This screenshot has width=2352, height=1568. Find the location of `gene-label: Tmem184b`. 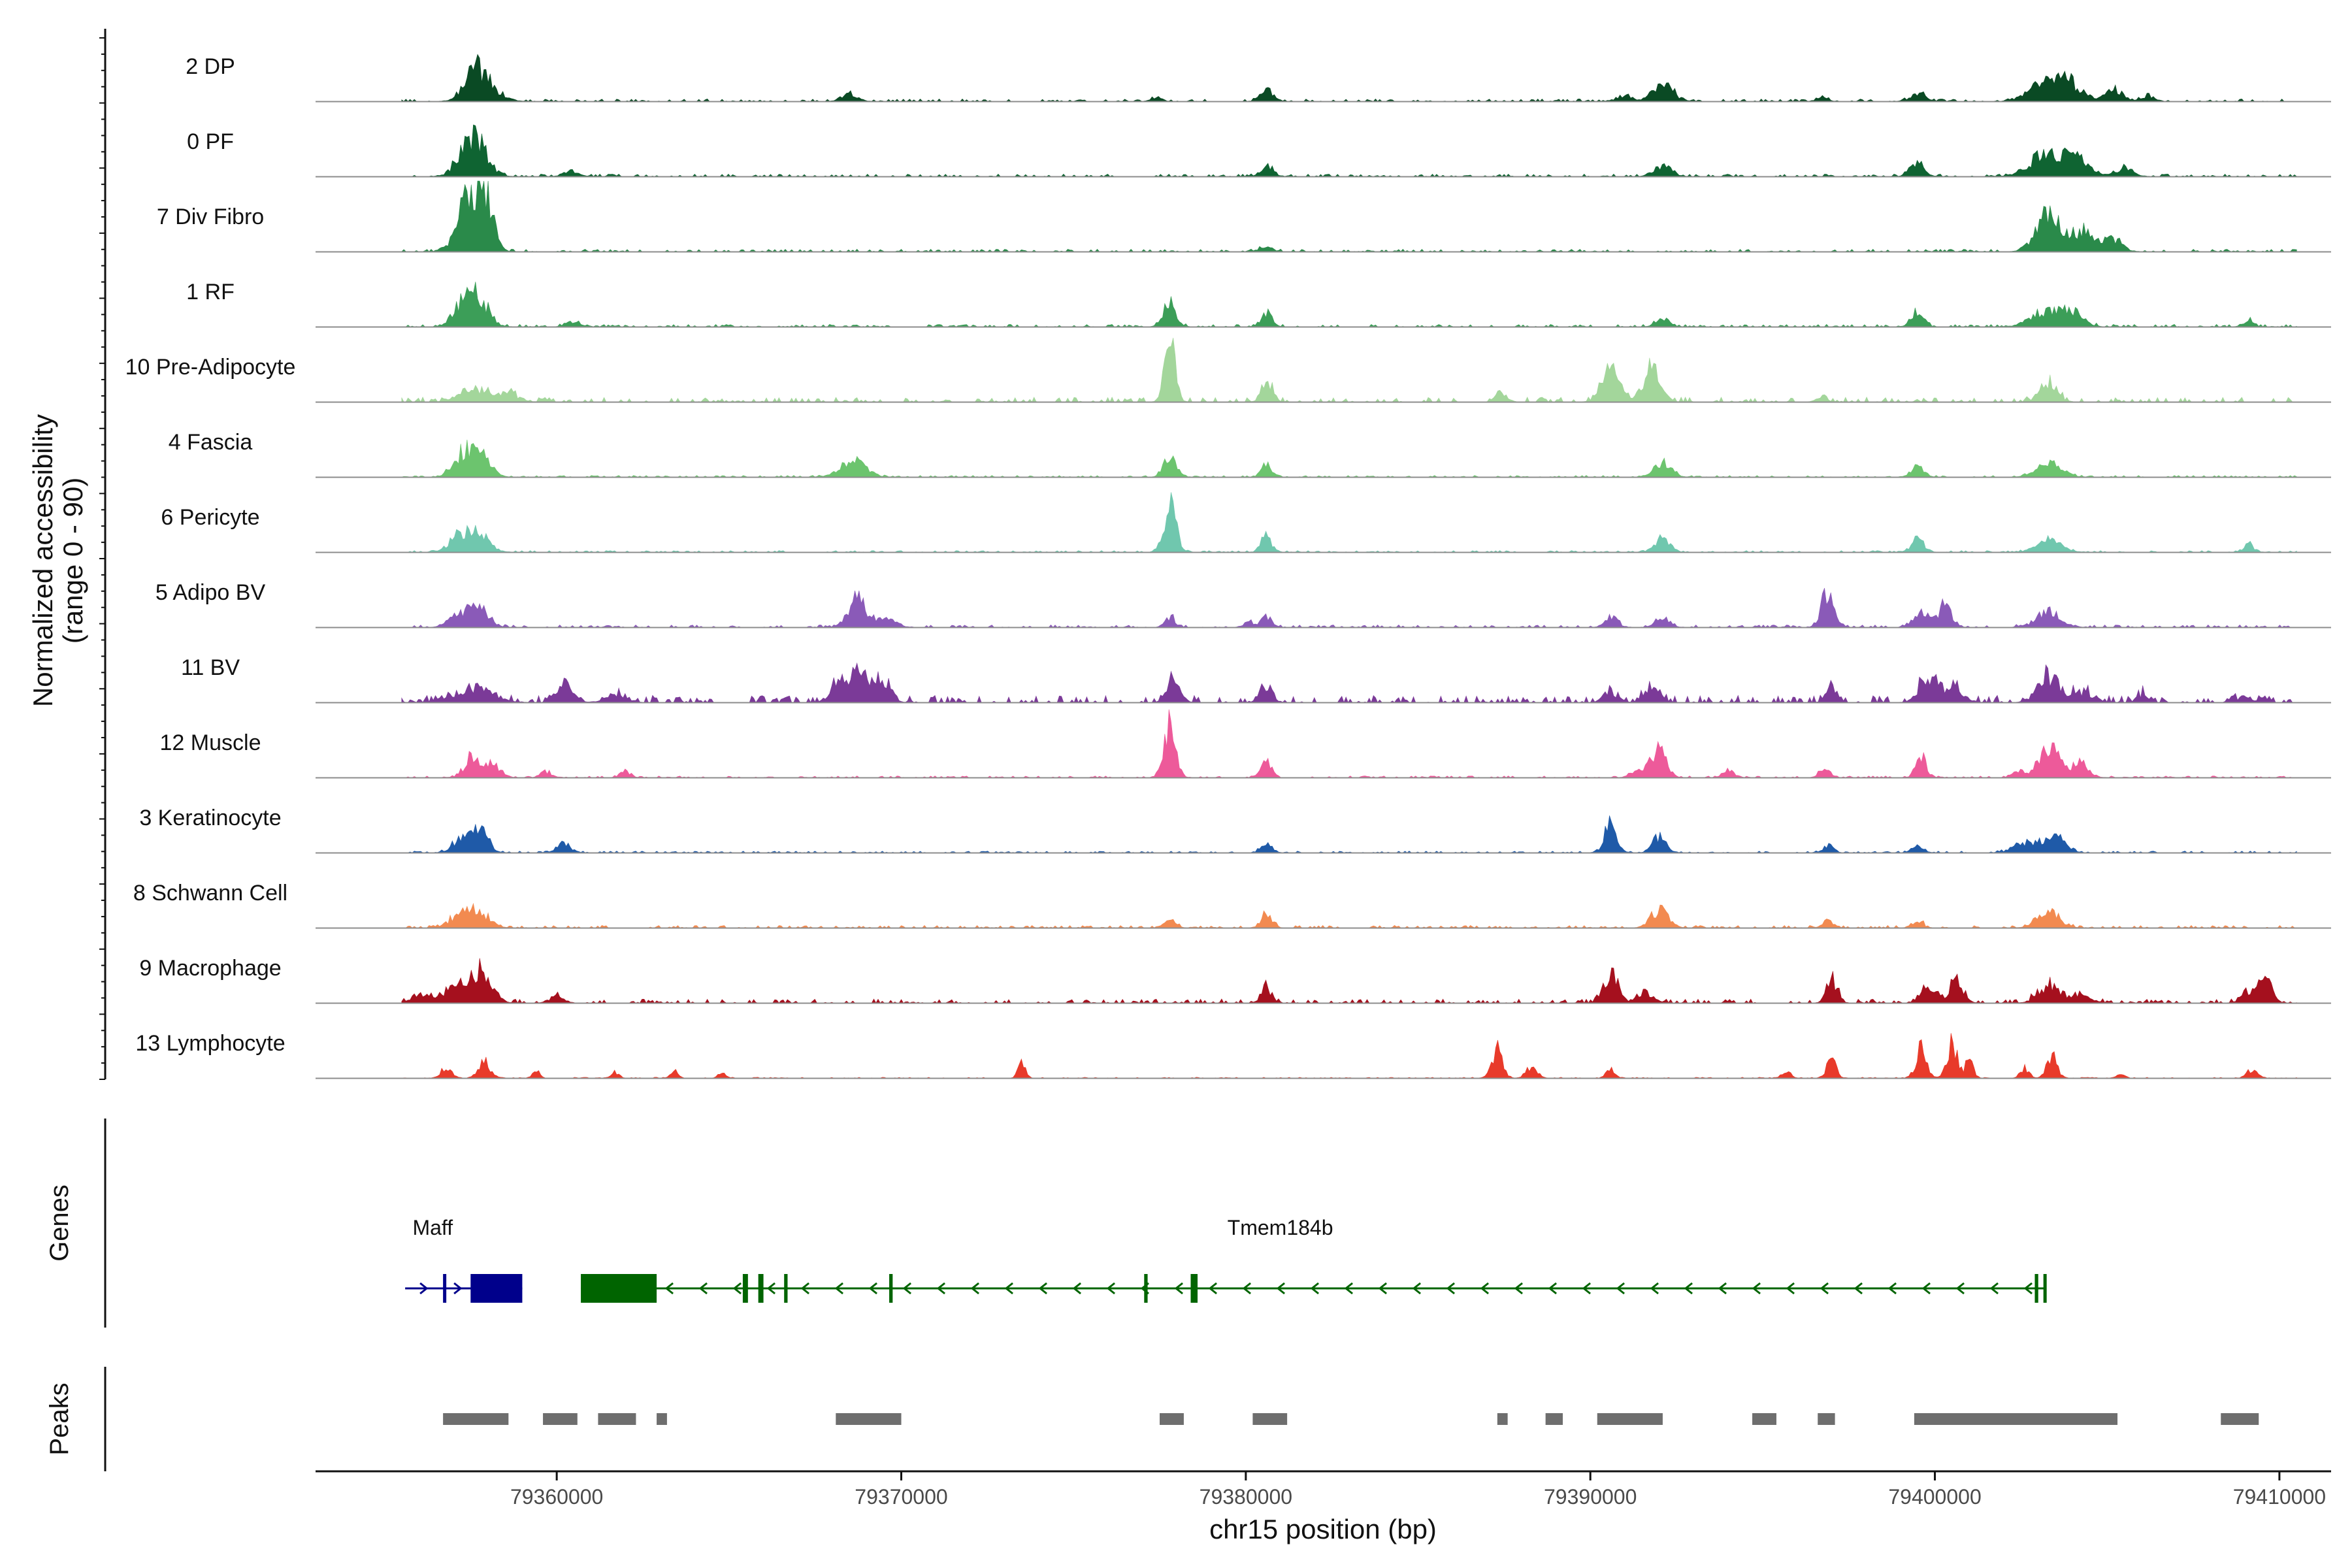

gene-label: Tmem184b is located at coordinates (1280, 1227).